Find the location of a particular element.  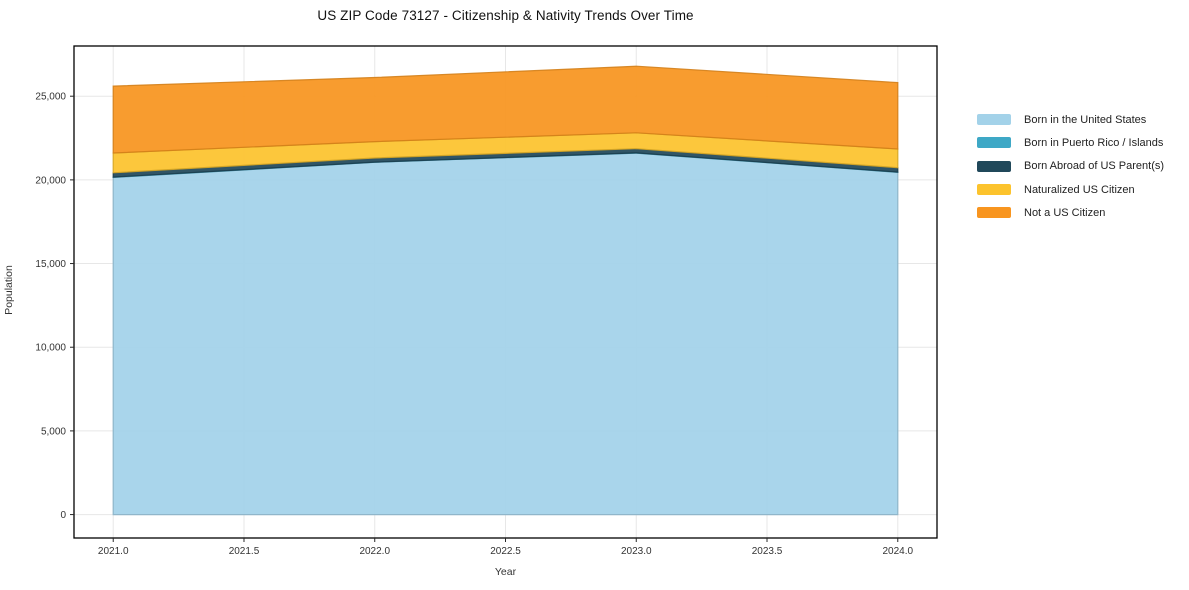

x-tick-label: 2023.5 is located at coordinates (767, 551).